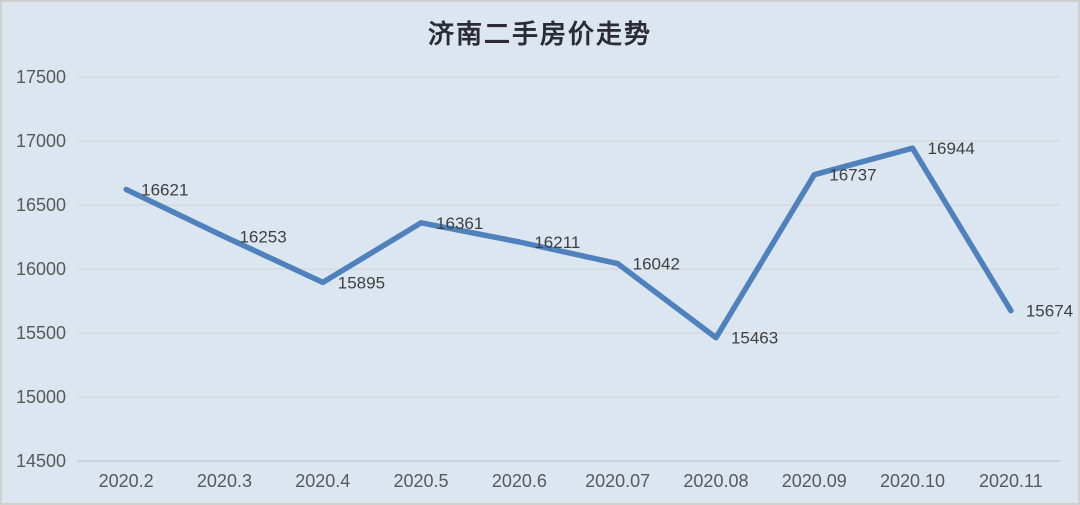 The width and height of the screenshot is (1080, 505). Describe the element at coordinates (361, 282) in the screenshot. I see `data-point-label: 15895` at that location.